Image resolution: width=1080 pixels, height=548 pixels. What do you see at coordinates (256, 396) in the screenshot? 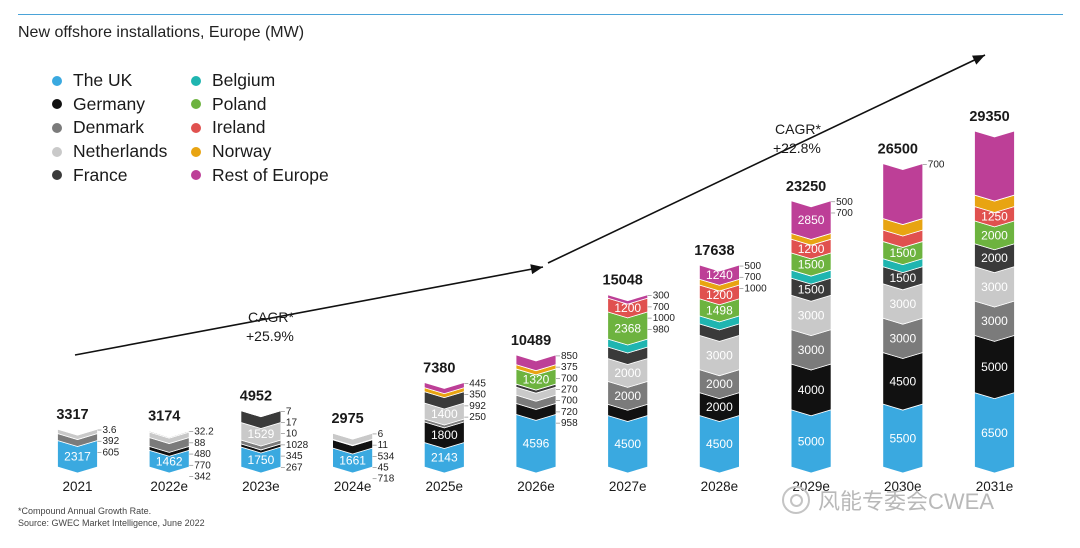
I see `bar-total-label: 4952` at bounding box center [256, 396].